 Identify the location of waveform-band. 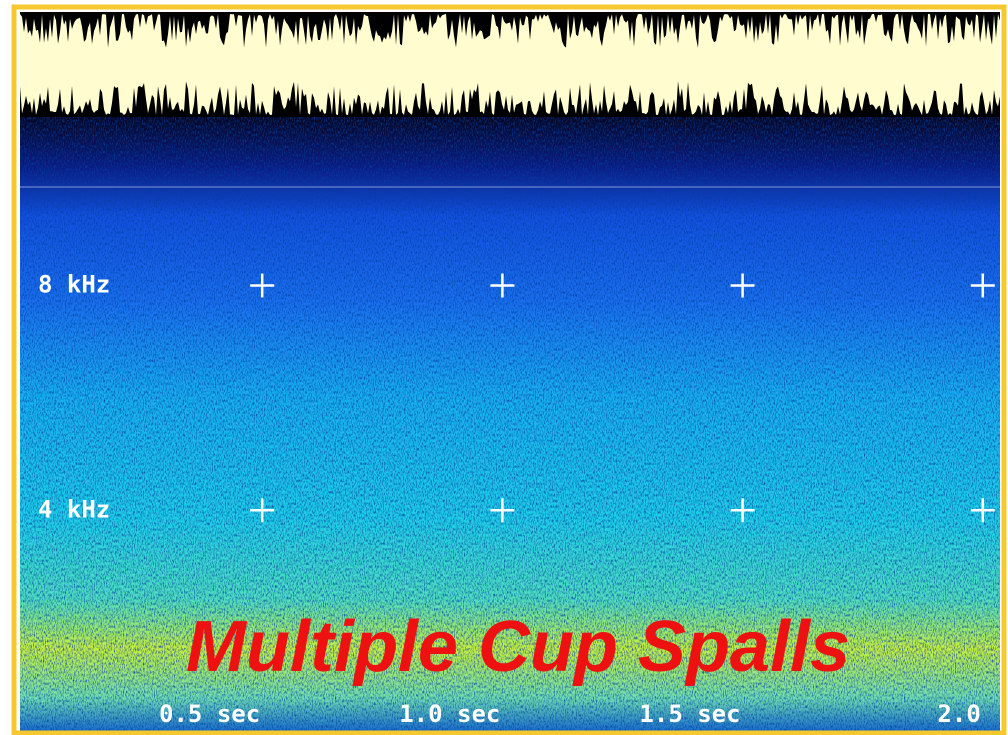
(510, 64).